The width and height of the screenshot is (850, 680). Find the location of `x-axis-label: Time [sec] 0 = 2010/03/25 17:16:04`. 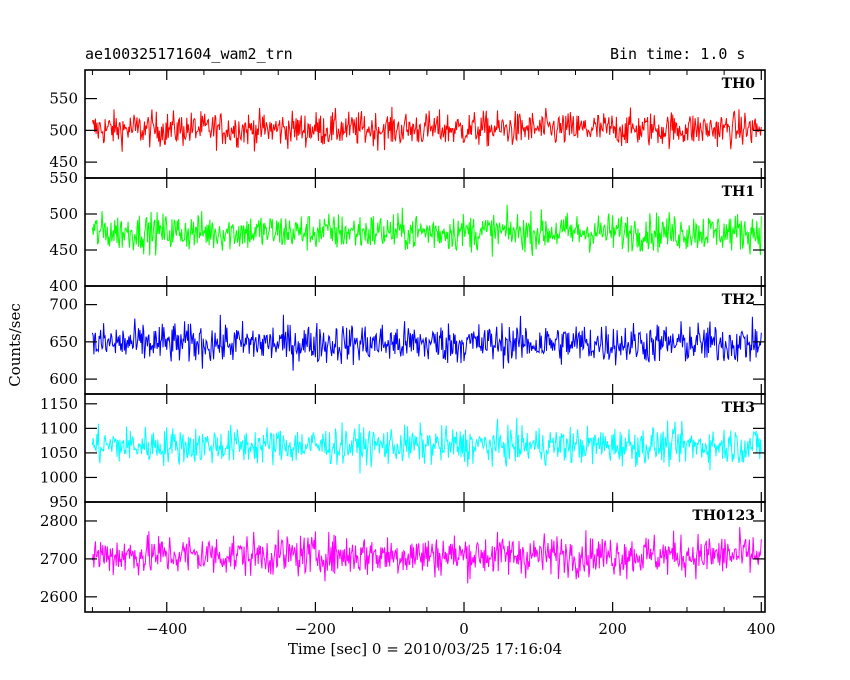

x-axis-label: Time [sec] 0 = 2010/03/25 17:16:04 is located at coordinates (425, 649).